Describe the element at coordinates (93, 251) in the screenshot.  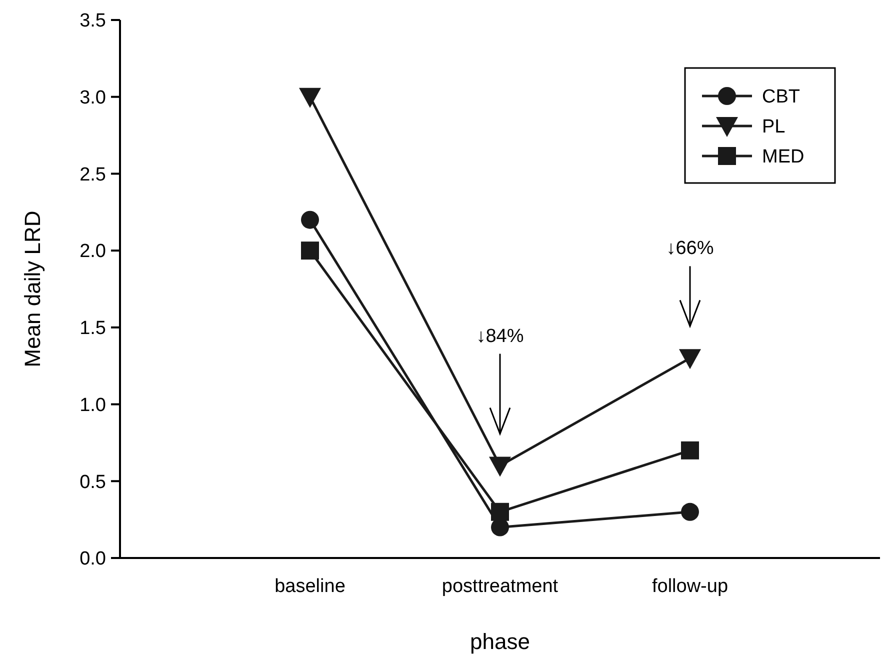
I see `y-tick-label: 2.0` at that location.